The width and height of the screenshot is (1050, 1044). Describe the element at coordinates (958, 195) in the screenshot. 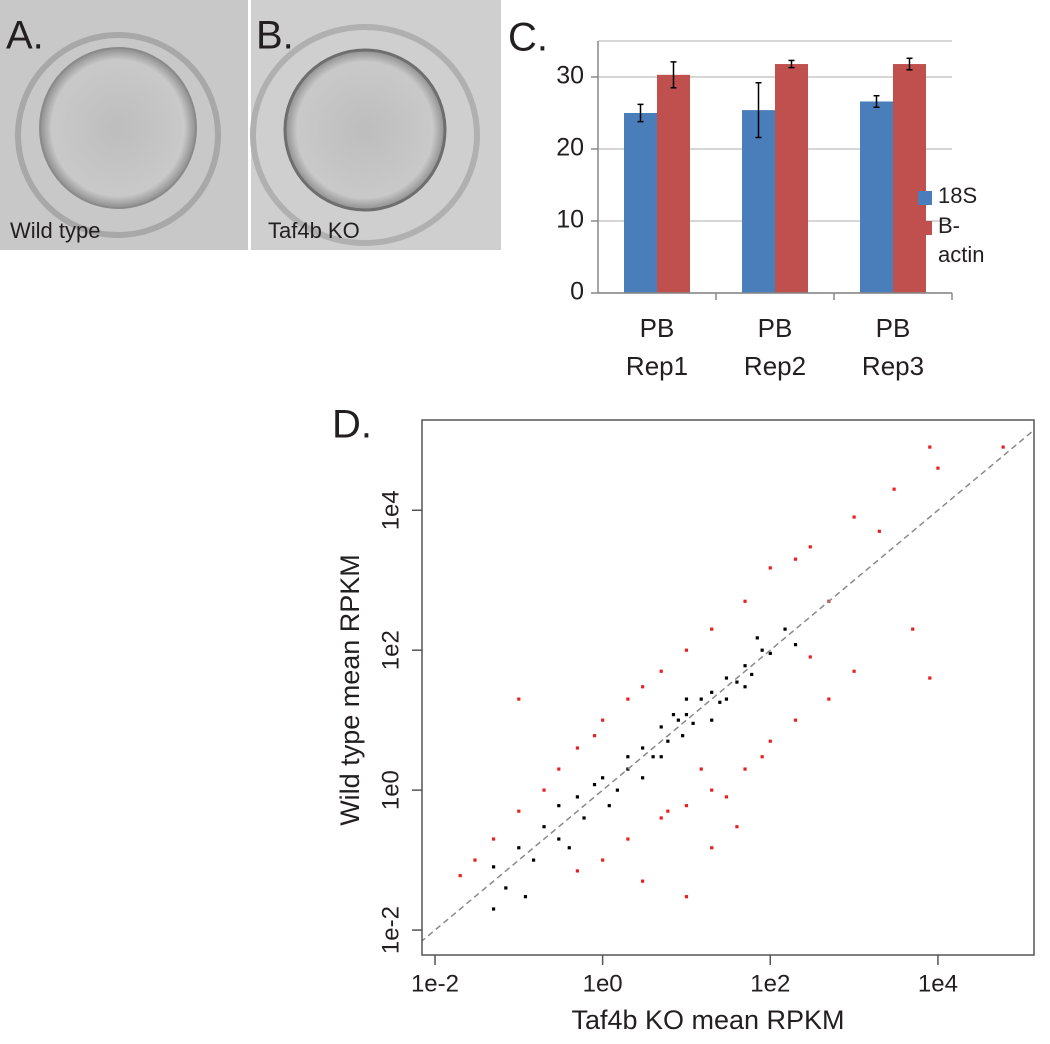

I see `legend-label: 18S` at that location.